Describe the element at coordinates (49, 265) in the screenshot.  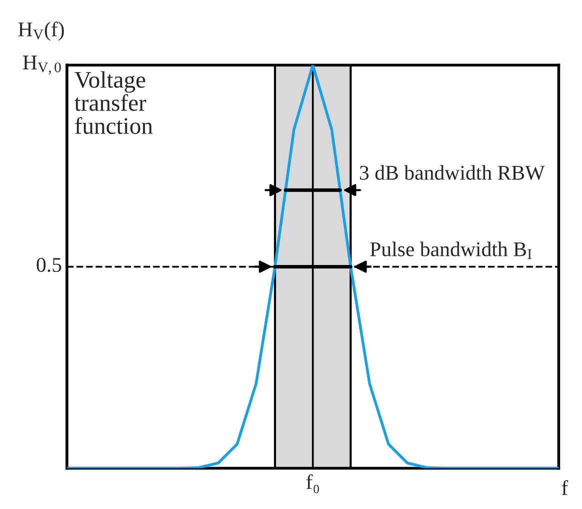
I see `ref-line-label: 0.5` at that location.